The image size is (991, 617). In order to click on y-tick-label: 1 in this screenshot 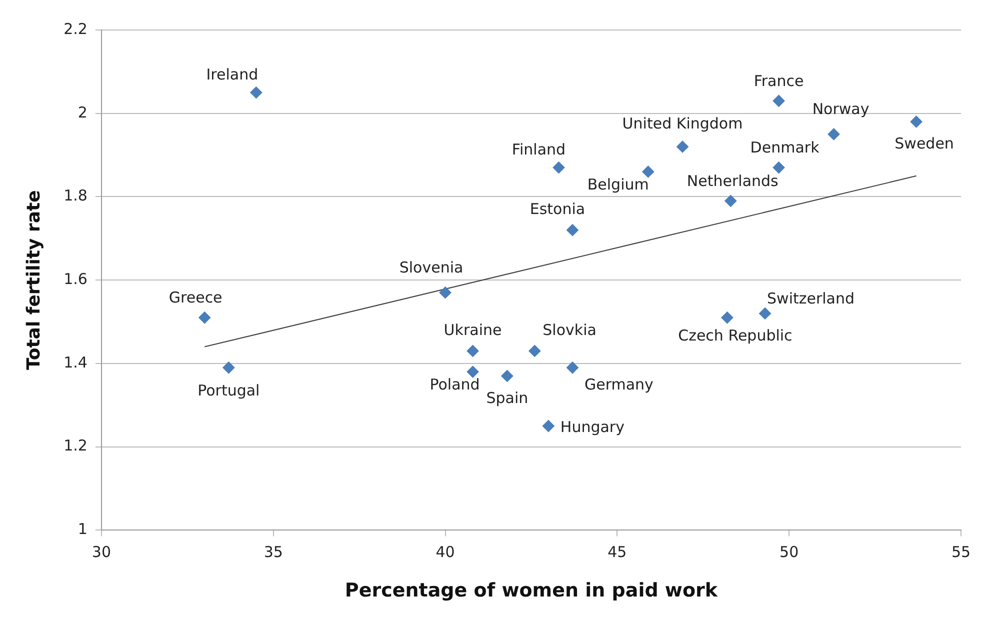, I will do `click(83, 529)`.